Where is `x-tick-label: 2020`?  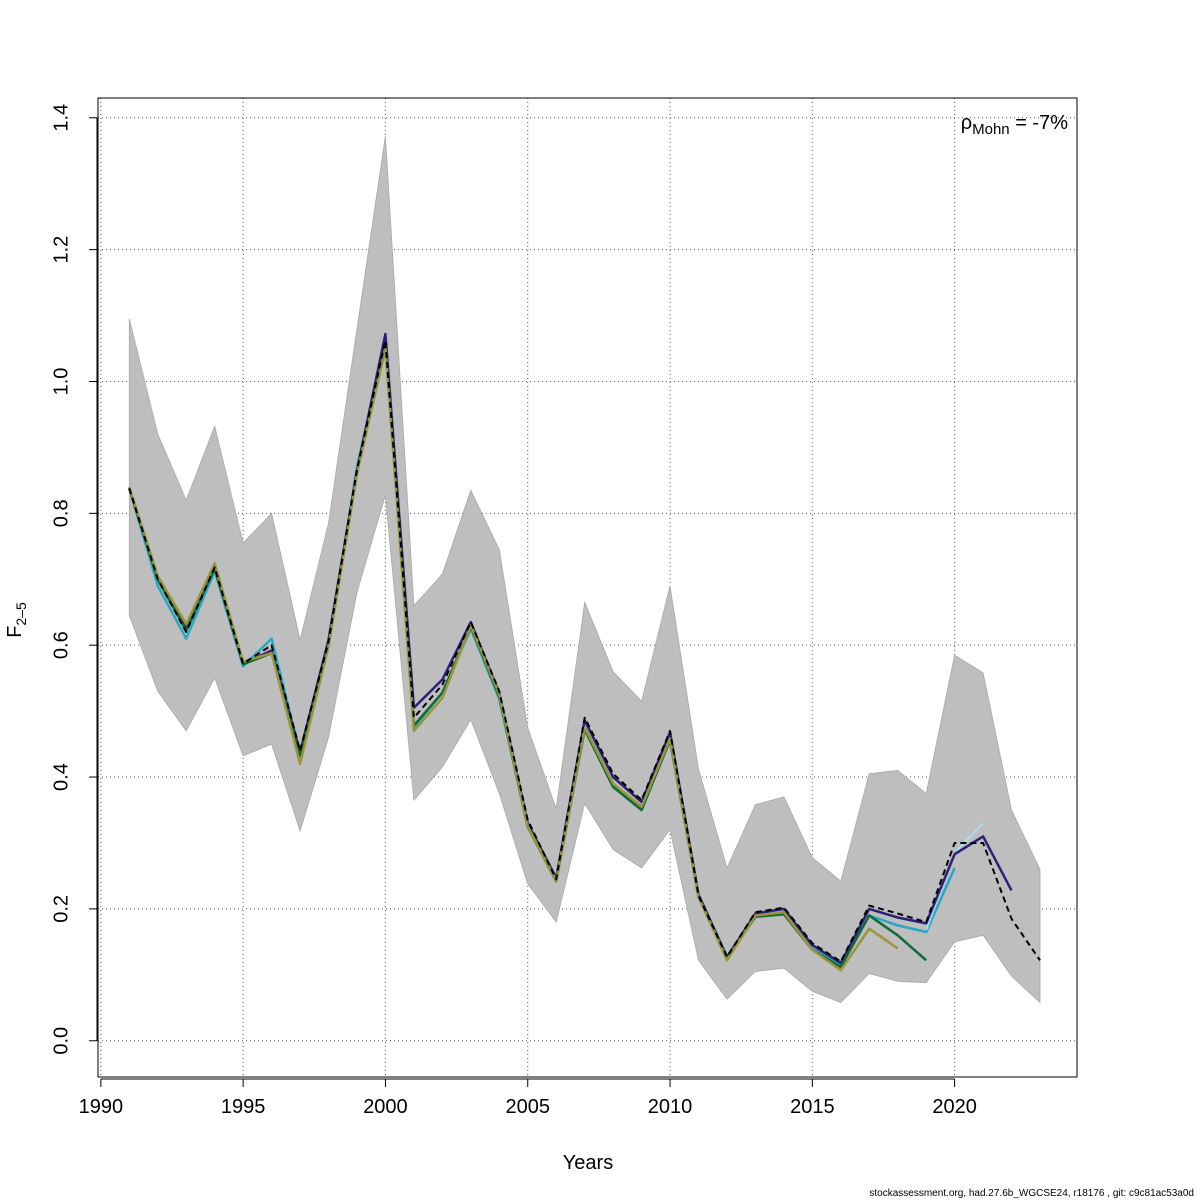 x-tick-label: 2020 is located at coordinates (954, 1107).